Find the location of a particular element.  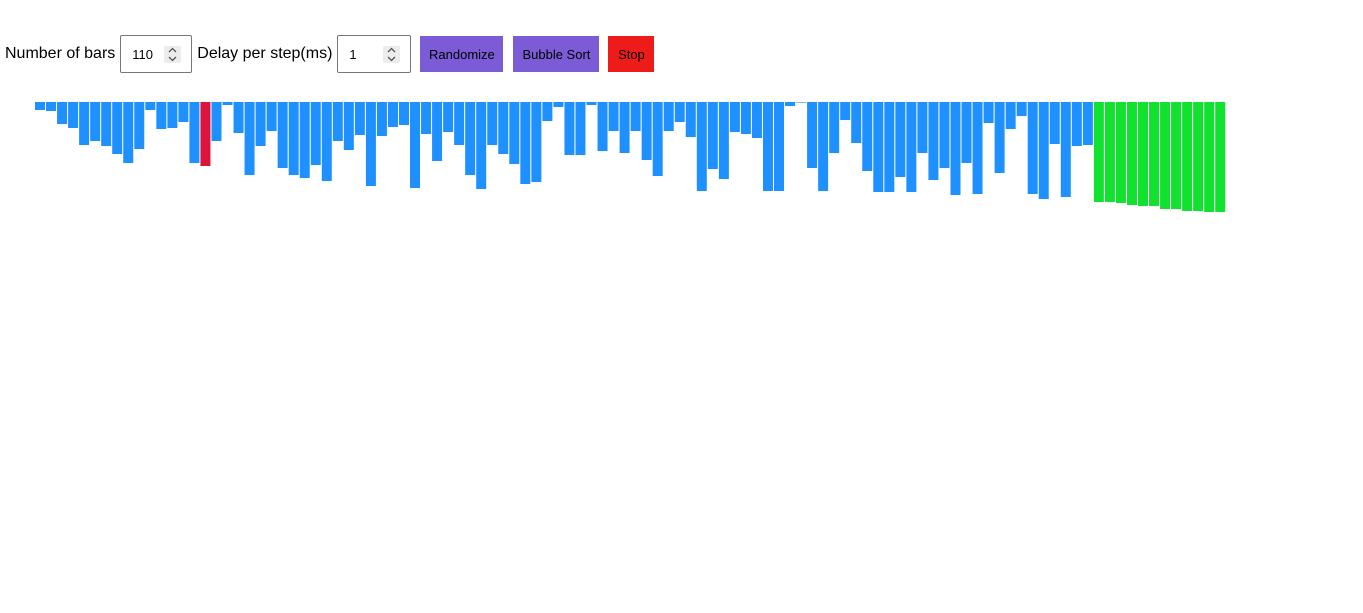

stop-button: Stop is located at coordinates (631, 54).